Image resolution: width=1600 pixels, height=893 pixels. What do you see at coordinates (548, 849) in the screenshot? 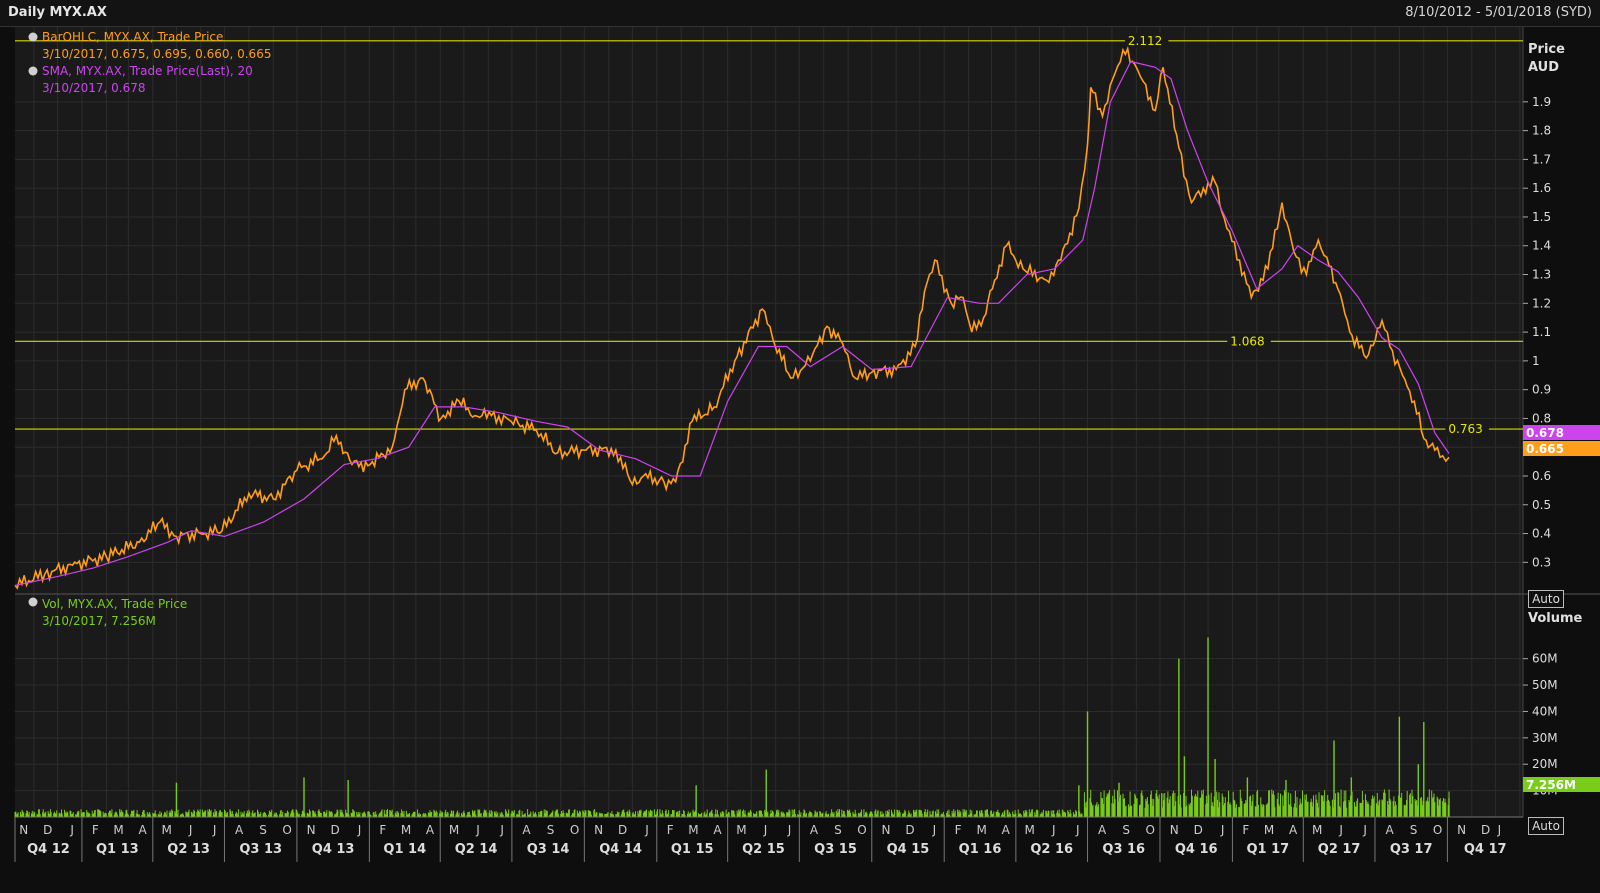
I see `quarter-tick-label: Q3 14` at bounding box center [548, 849].